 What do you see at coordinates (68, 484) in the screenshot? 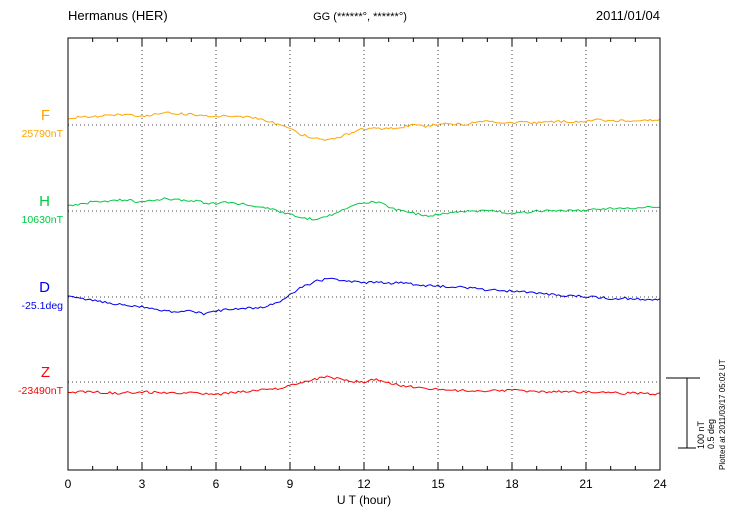
I see `x-tick-label: 0` at bounding box center [68, 484].